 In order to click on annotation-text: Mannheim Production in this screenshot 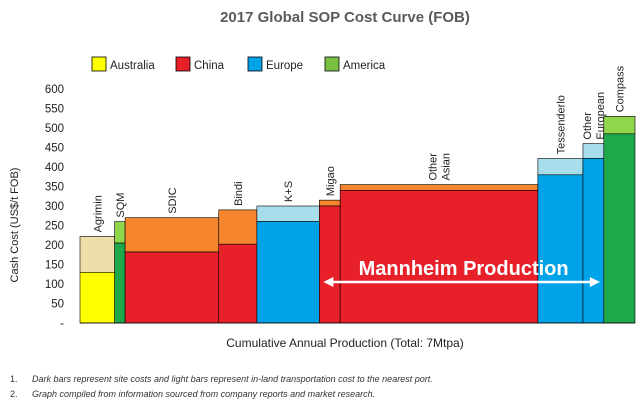, I will do `click(464, 269)`.